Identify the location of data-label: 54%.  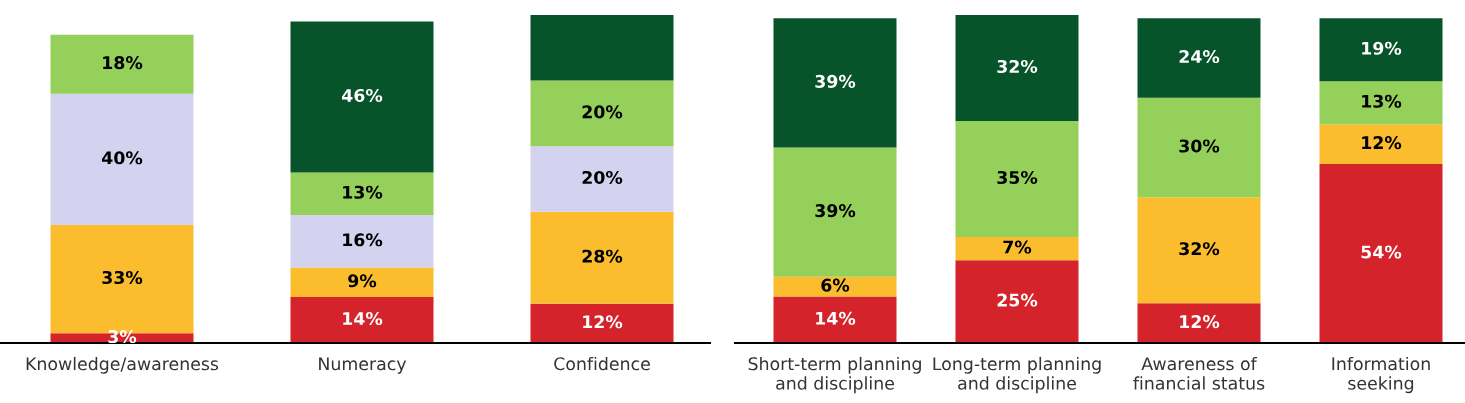
(1381, 252).